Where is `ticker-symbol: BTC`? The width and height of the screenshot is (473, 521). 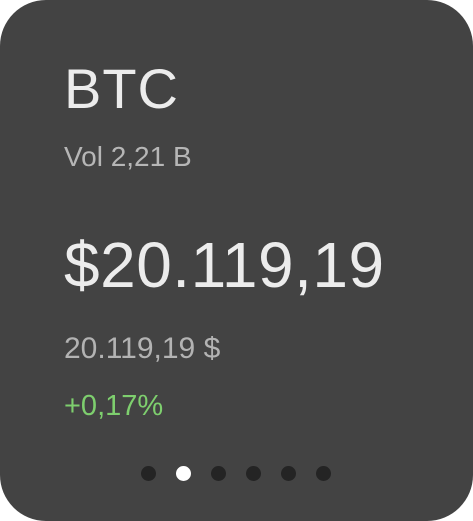
ticker-symbol: BTC is located at coordinates (121, 88).